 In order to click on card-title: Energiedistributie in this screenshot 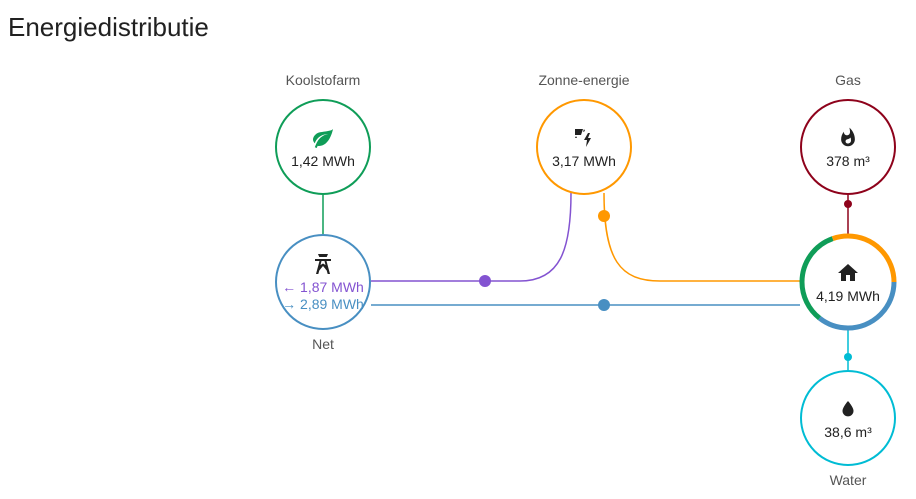, I will do `click(108, 27)`.